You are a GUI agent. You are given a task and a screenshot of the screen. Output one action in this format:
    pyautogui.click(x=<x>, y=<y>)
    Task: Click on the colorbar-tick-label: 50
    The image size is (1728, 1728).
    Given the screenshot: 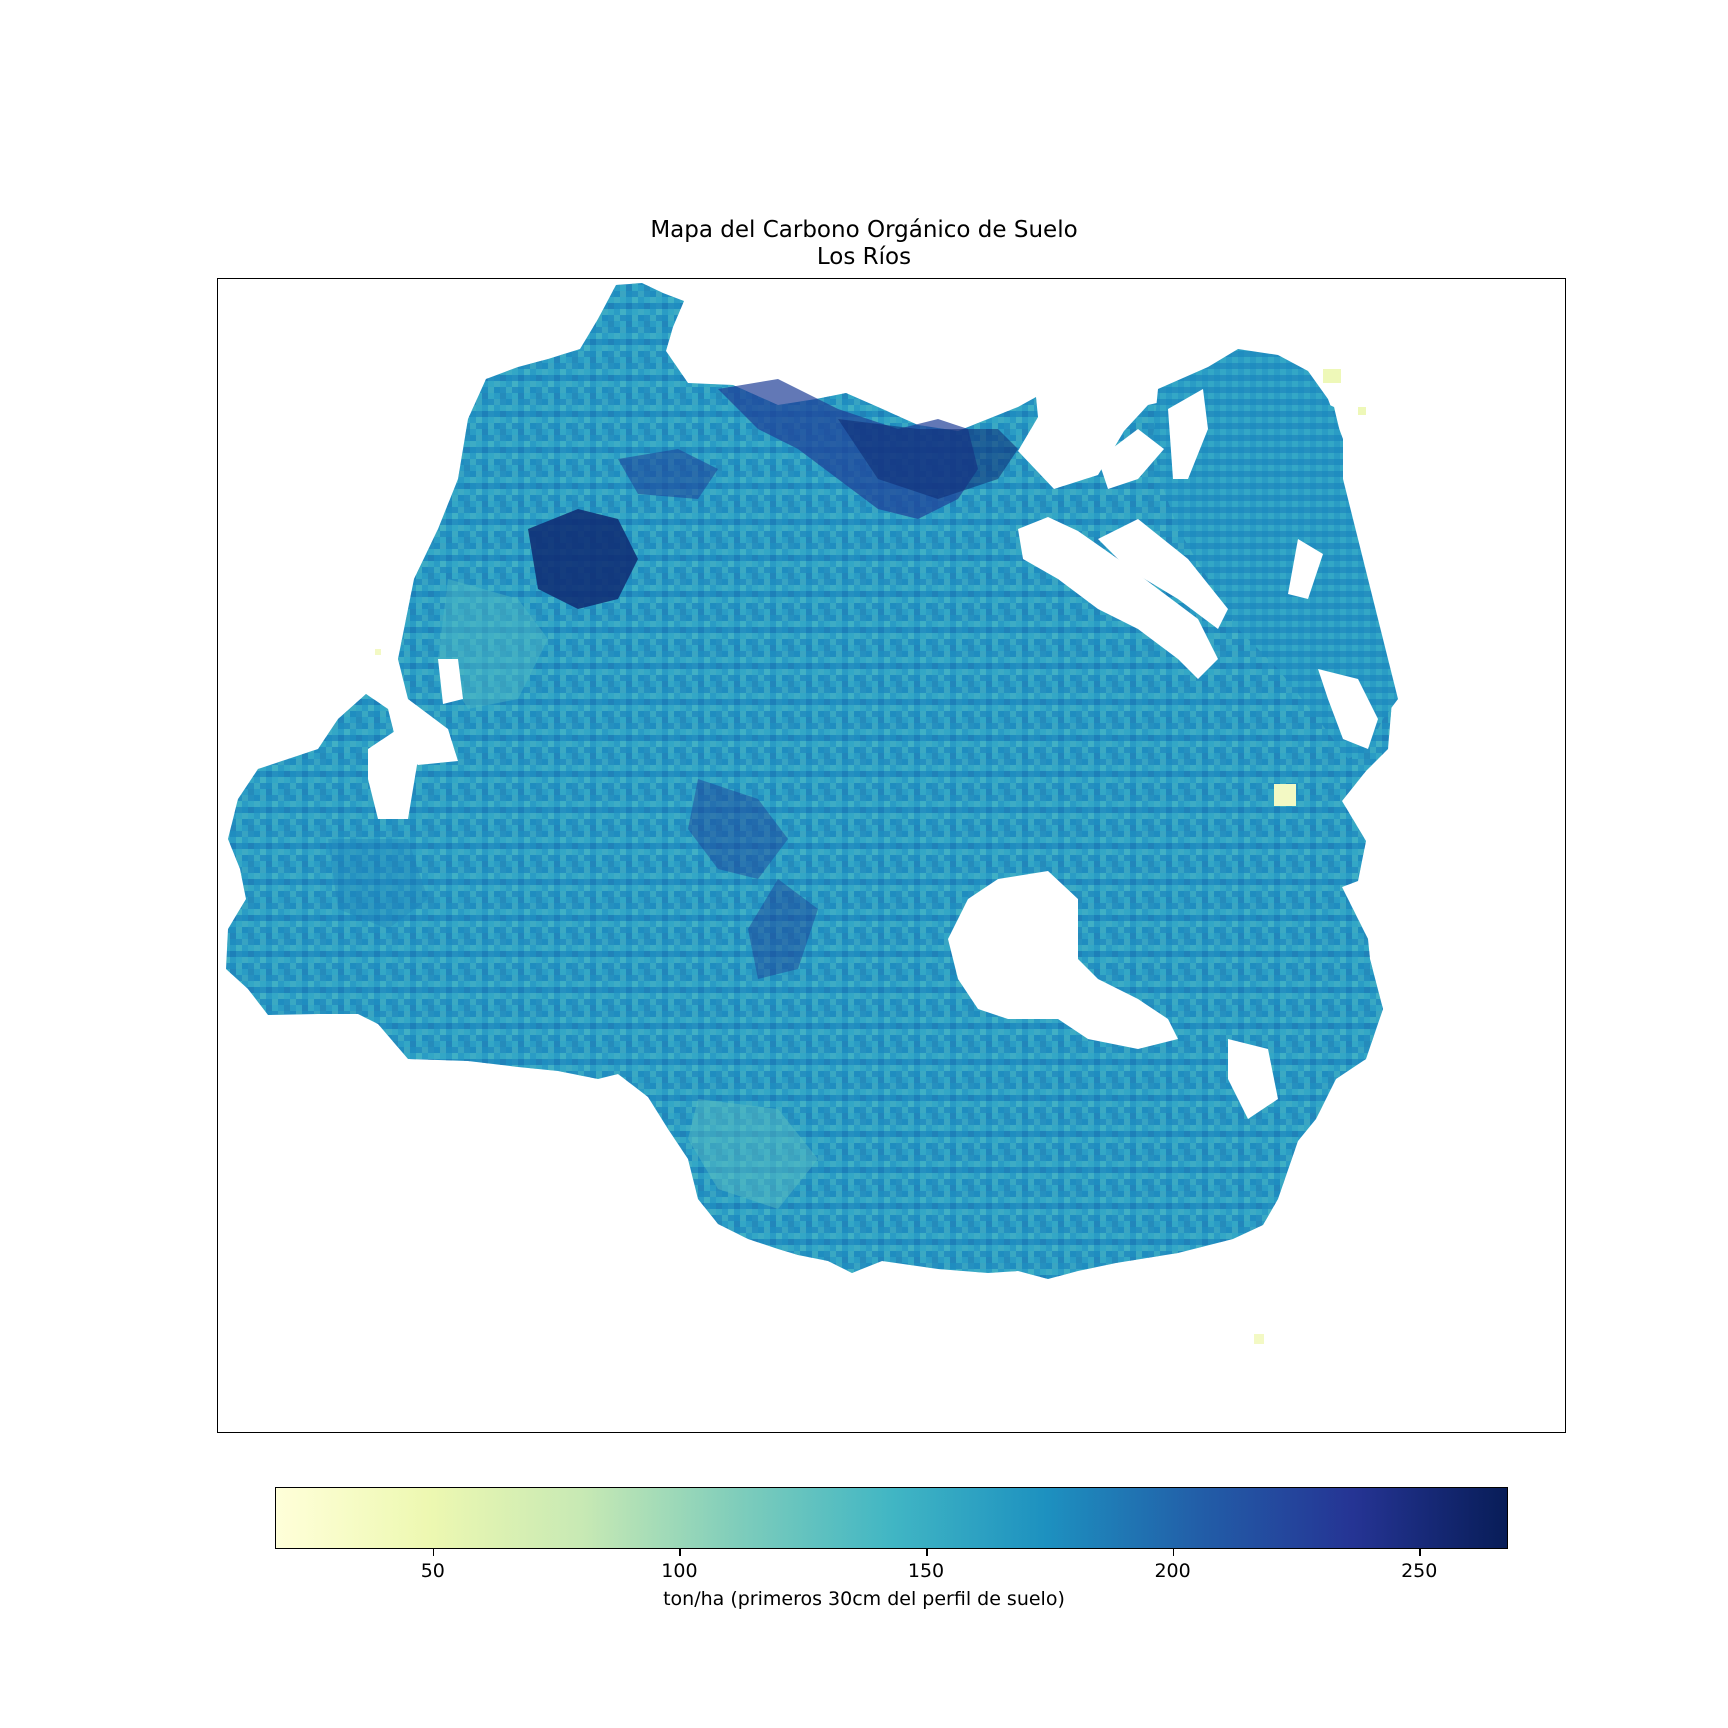 What is the action you would take?
    pyautogui.click(x=432, y=1571)
    